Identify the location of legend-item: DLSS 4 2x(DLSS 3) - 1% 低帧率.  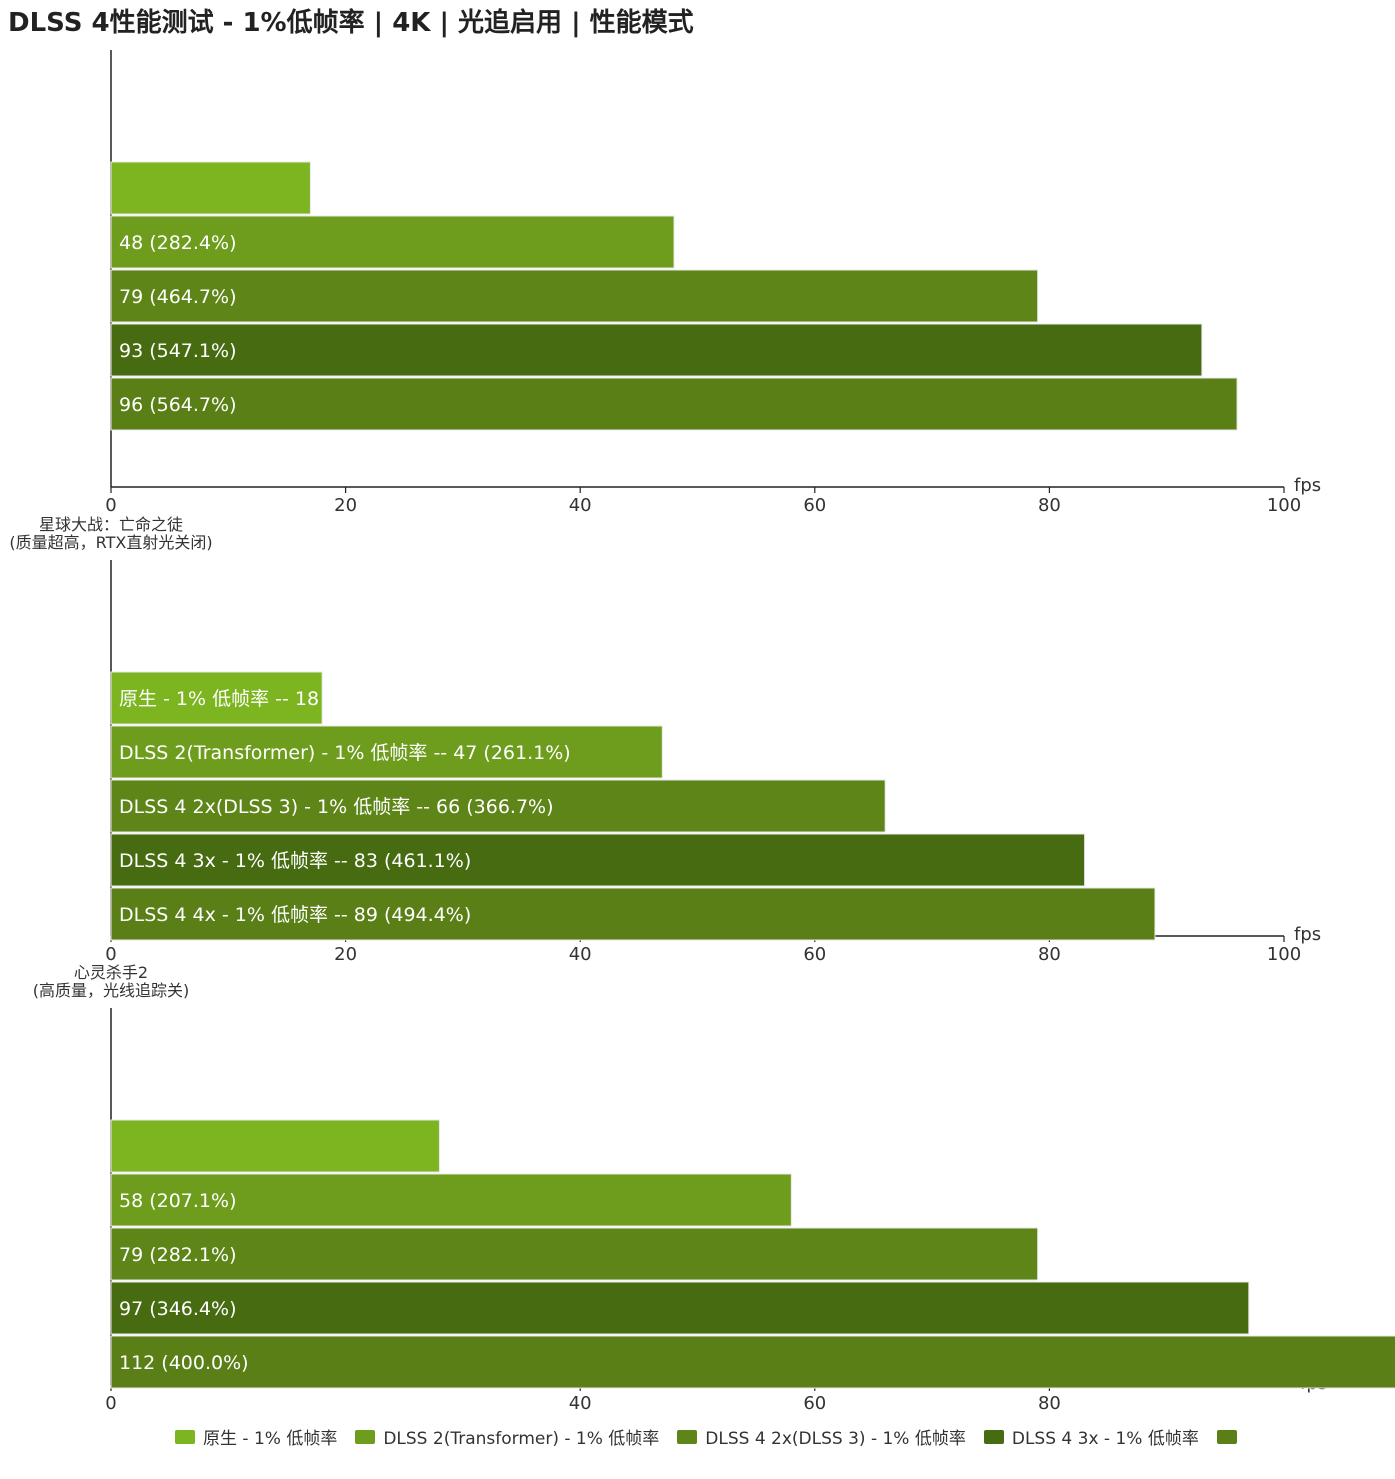
(821, 1436).